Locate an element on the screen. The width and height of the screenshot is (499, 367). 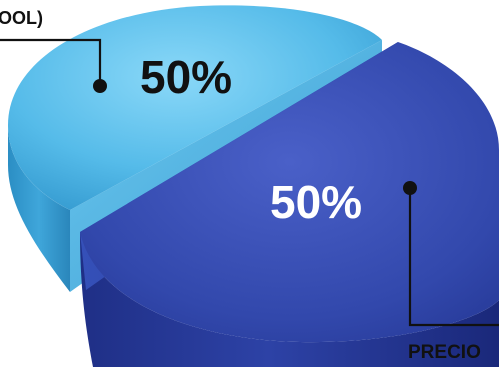
slice-2-value-label: 50% is located at coordinates (316, 202).